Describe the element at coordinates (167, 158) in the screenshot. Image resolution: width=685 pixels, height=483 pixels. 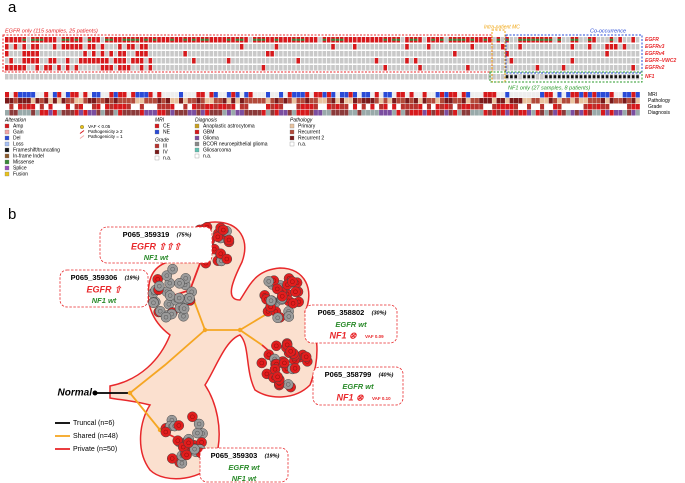
I see `label: n.a.` at that location.